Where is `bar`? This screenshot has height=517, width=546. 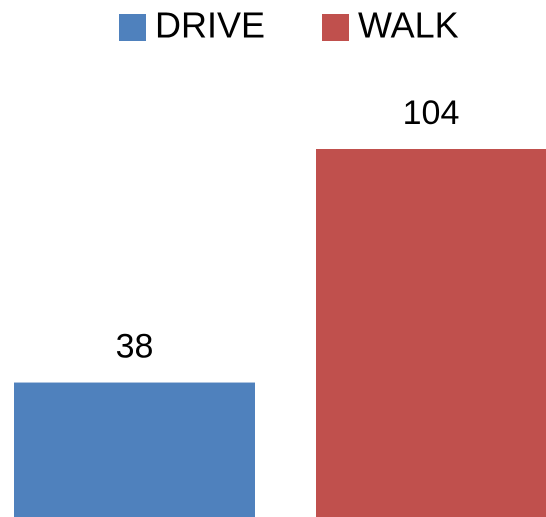 bar is located at coordinates (134, 449).